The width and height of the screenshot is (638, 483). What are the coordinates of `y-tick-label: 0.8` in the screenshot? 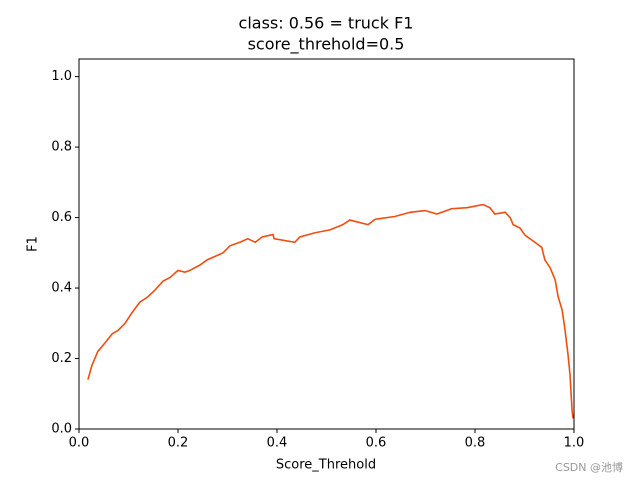 It's located at (61, 147).